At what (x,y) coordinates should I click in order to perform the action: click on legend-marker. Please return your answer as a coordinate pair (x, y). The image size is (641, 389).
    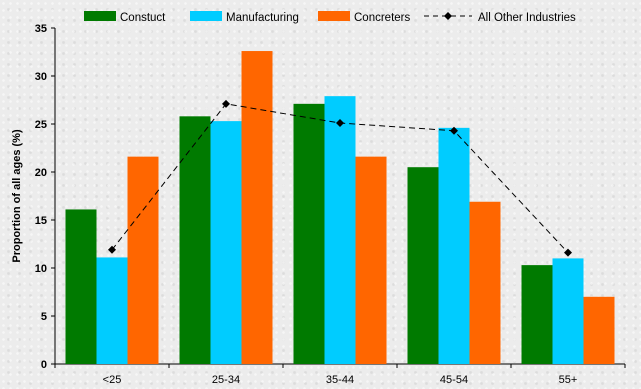
    Looking at the image, I should click on (448, 16).